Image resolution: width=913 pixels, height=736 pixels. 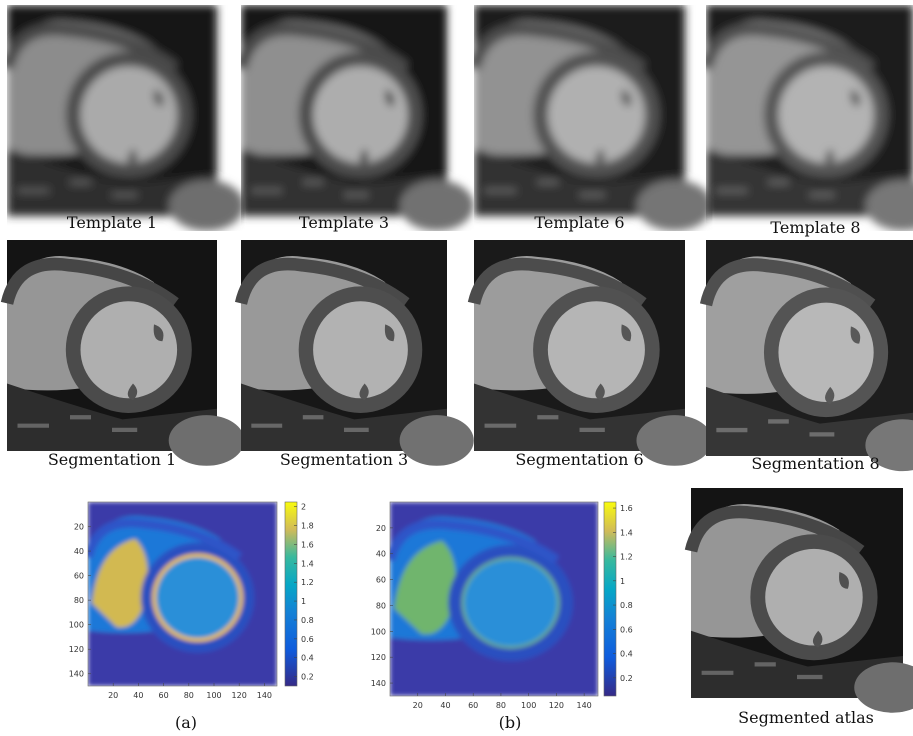 What do you see at coordinates (806, 717) in the screenshot?
I see `caption: Segmented atlas` at bounding box center [806, 717].